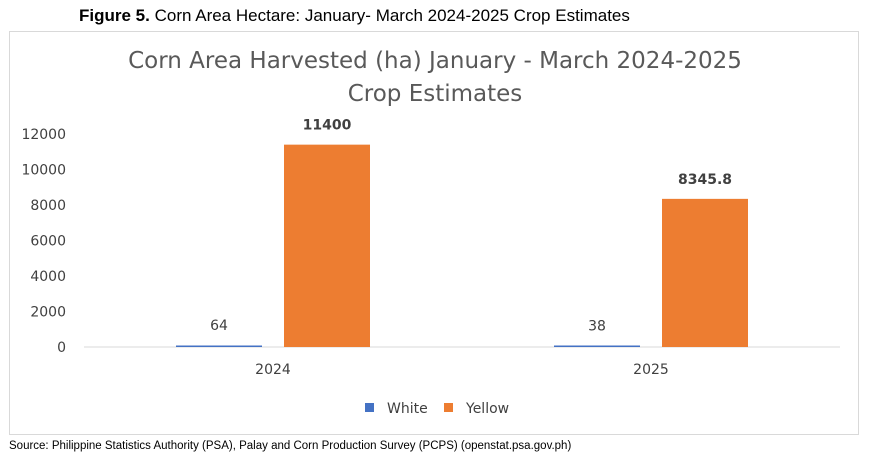  I want to click on y-tick-label: 2000, so click(48, 313).